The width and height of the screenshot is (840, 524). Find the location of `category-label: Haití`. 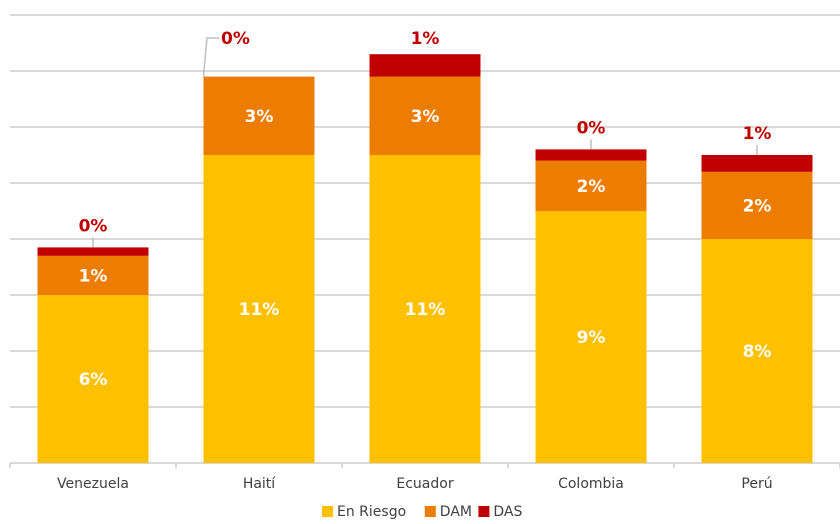

category-label: Haití is located at coordinates (259, 484).